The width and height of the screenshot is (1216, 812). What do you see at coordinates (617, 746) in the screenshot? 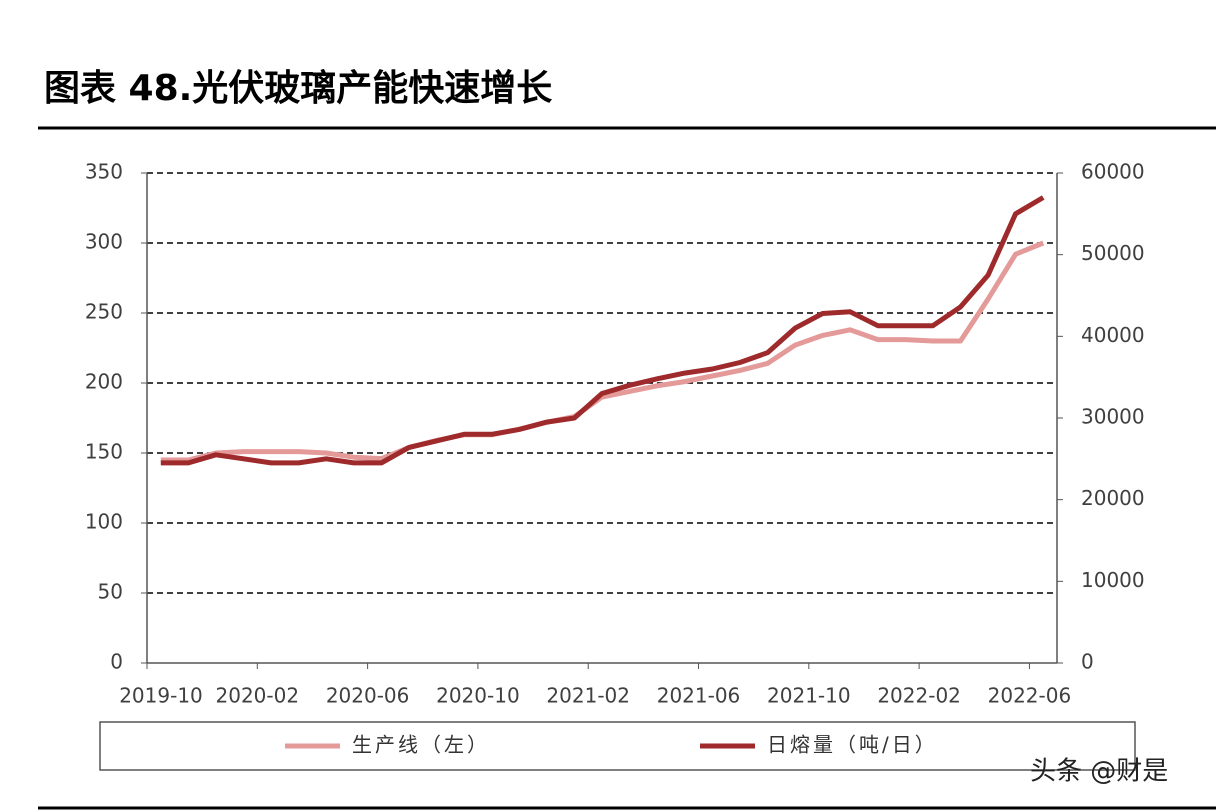
I see `legend-box` at bounding box center [617, 746].